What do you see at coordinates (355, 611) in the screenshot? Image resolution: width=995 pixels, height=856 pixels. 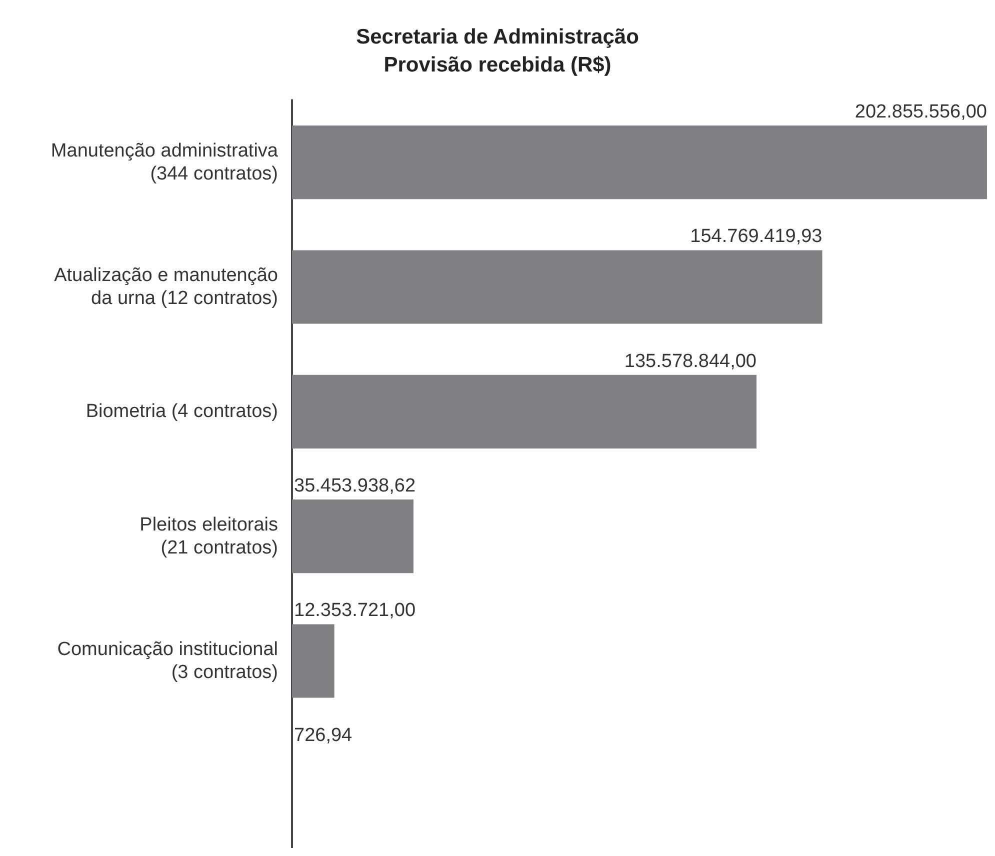 I see `data-label: 12.353.721,00` at bounding box center [355, 611].